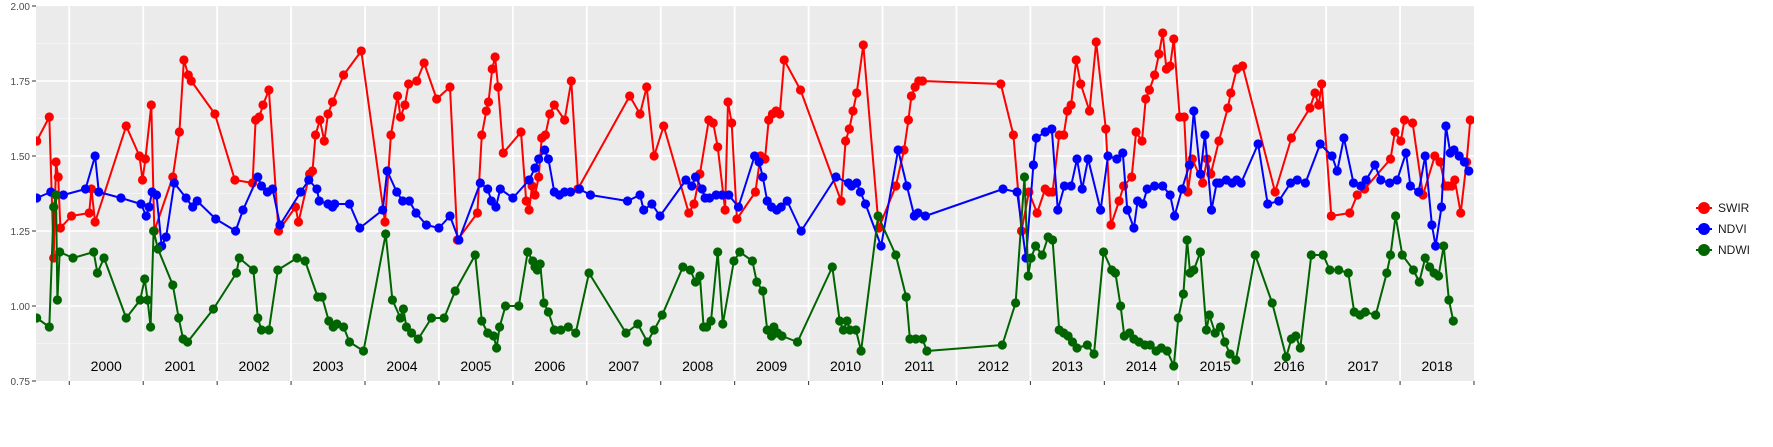 This screenshot has width=1773, height=447. I want to click on legend-label-ndvi: NDVI, so click(1732, 229).